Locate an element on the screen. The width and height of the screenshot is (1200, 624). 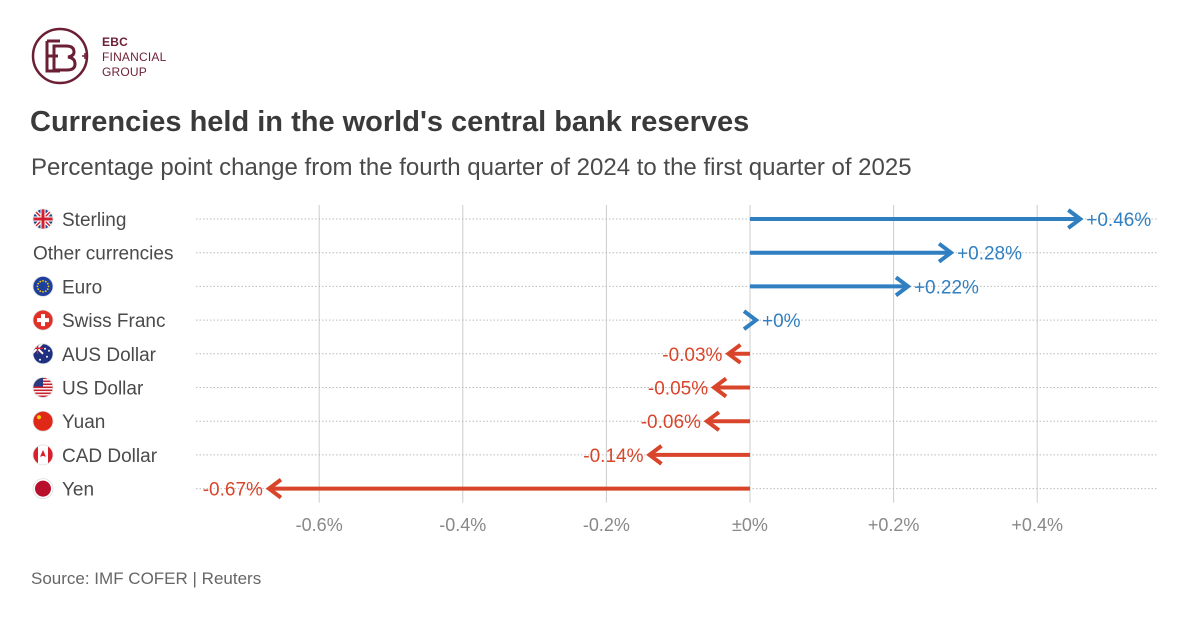
x-tick-label: -0.2% is located at coordinates (606, 525).